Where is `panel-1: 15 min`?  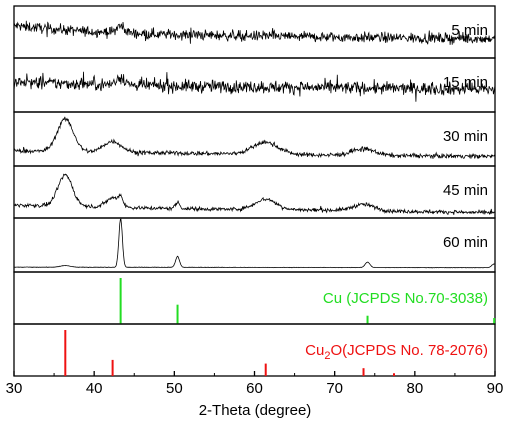 panel-1: 15 min is located at coordinates (254, 85).